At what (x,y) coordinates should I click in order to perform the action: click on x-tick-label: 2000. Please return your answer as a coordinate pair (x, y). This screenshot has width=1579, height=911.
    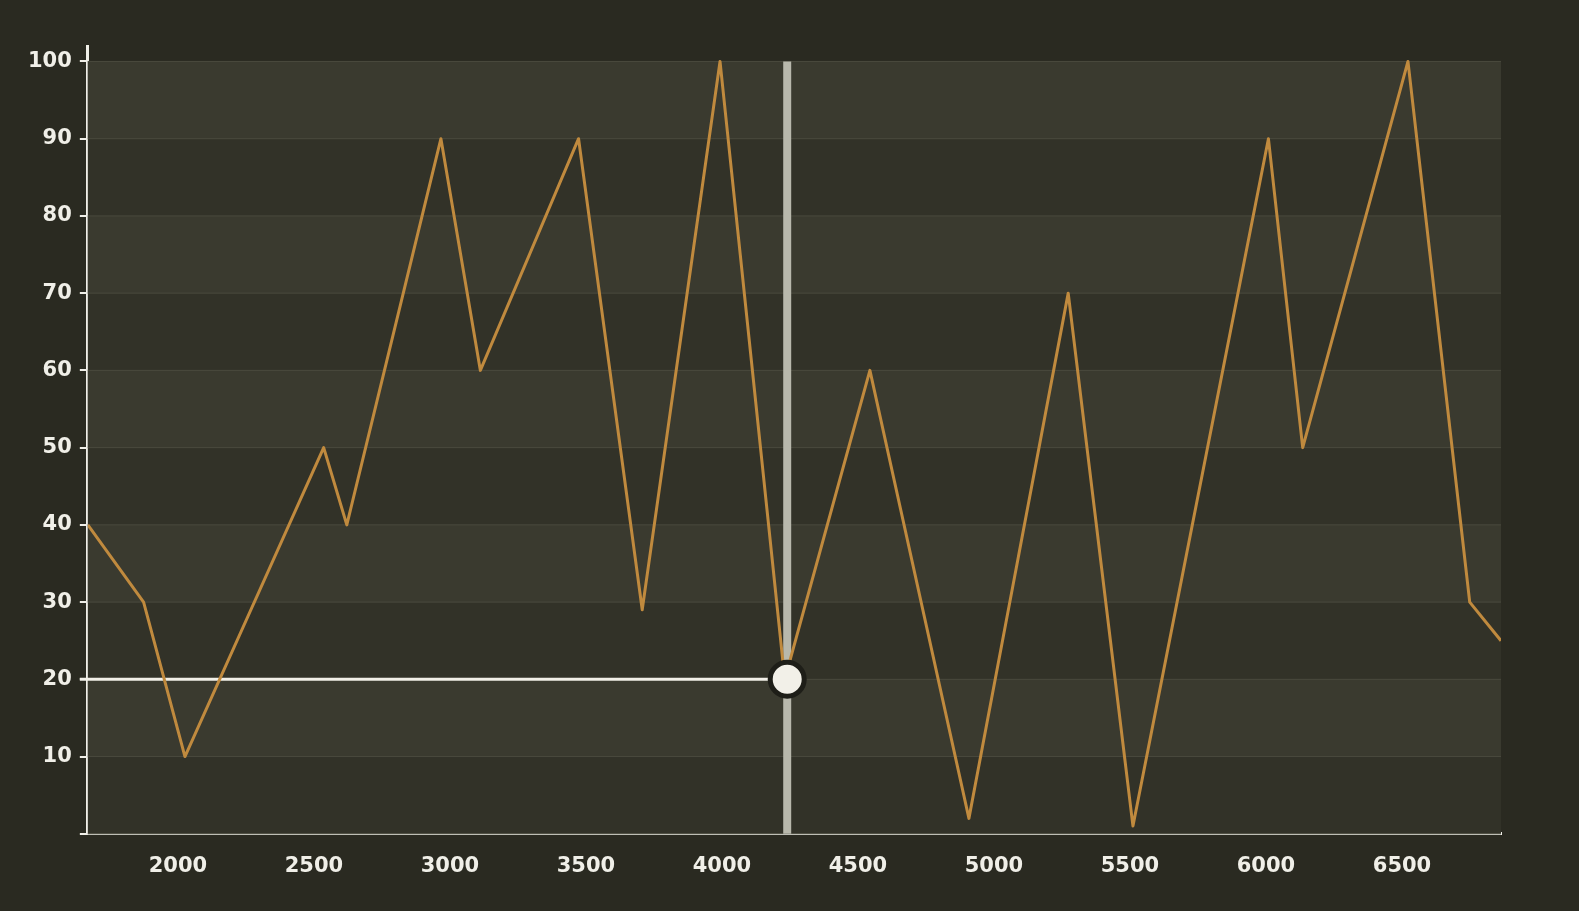
    Looking at the image, I should click on (178, 864).